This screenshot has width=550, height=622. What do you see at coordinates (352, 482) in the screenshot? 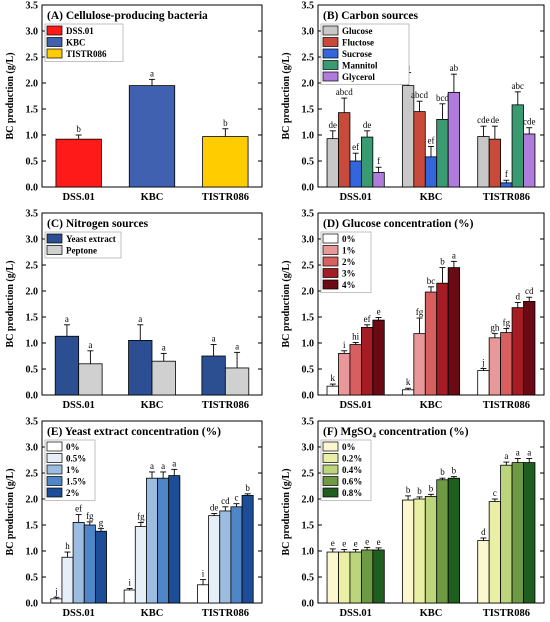
I see `legend-label: 0.6%` at bounding box center [352, 482].